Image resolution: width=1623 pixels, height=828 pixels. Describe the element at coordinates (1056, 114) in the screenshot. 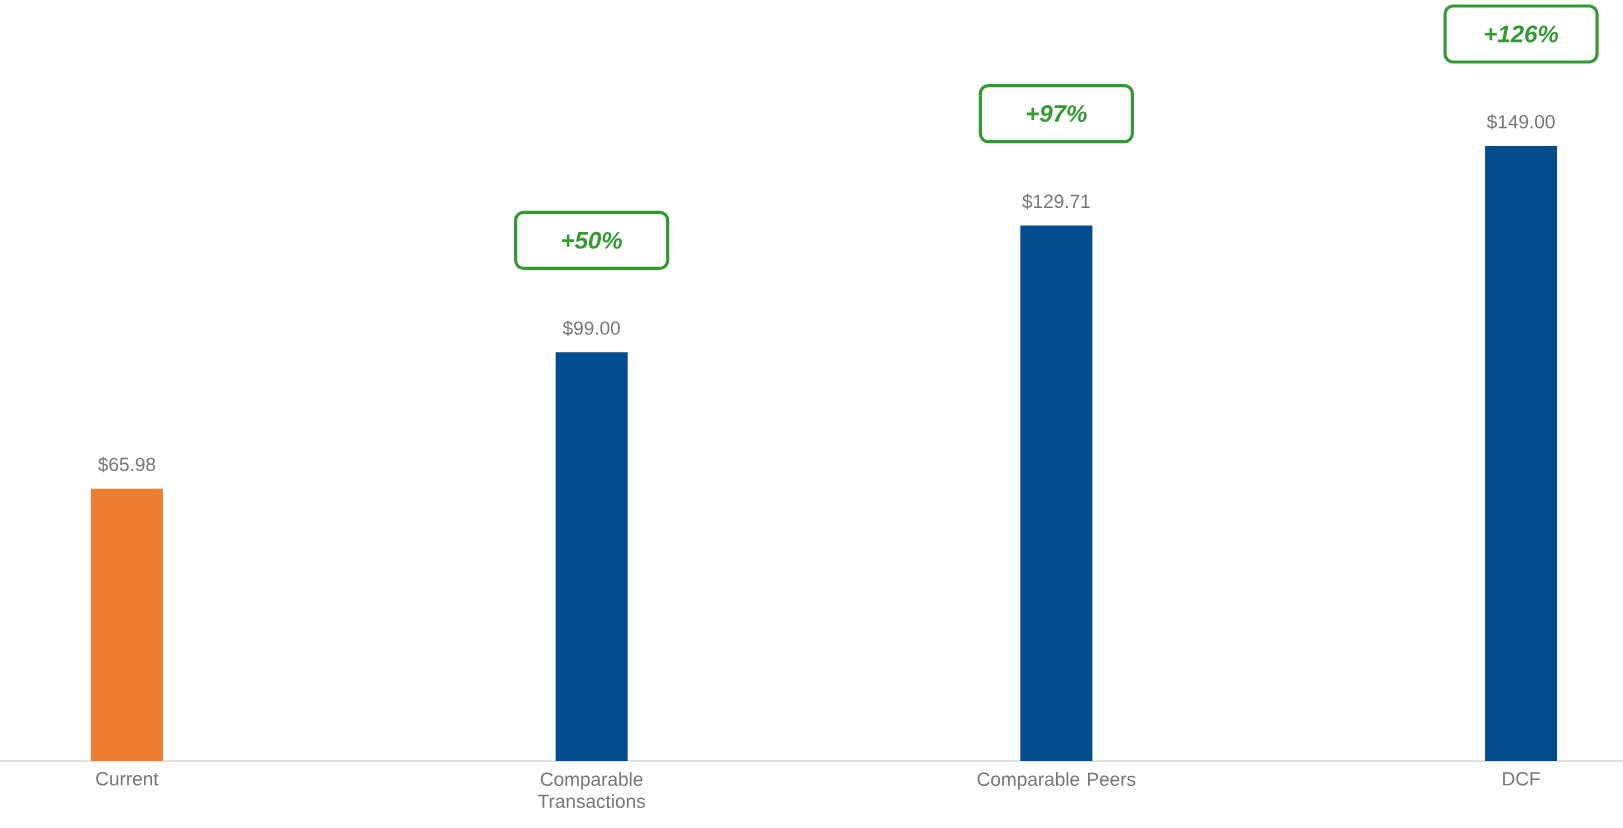

I see `text: +97%` at that location.